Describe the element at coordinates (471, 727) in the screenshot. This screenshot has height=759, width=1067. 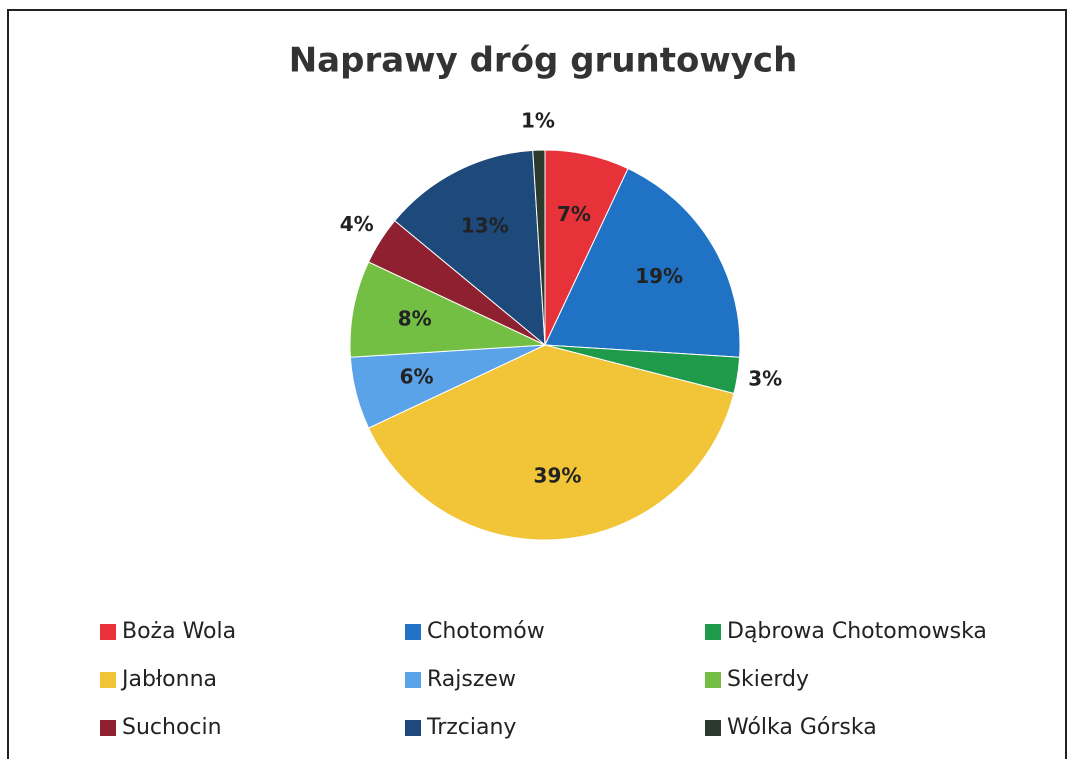
I see `legend-label: Trzciany` at that location.